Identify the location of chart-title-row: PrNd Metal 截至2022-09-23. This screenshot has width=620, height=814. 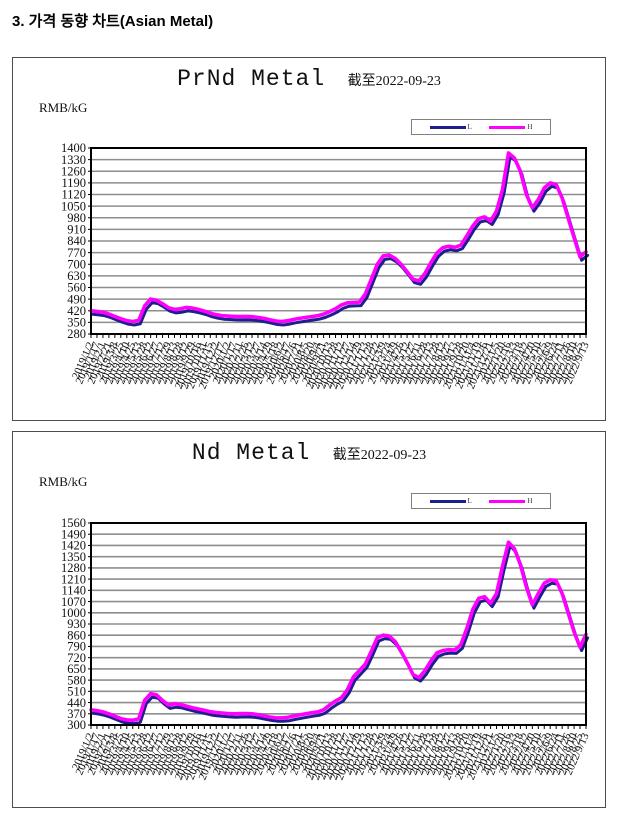
(309, 79).